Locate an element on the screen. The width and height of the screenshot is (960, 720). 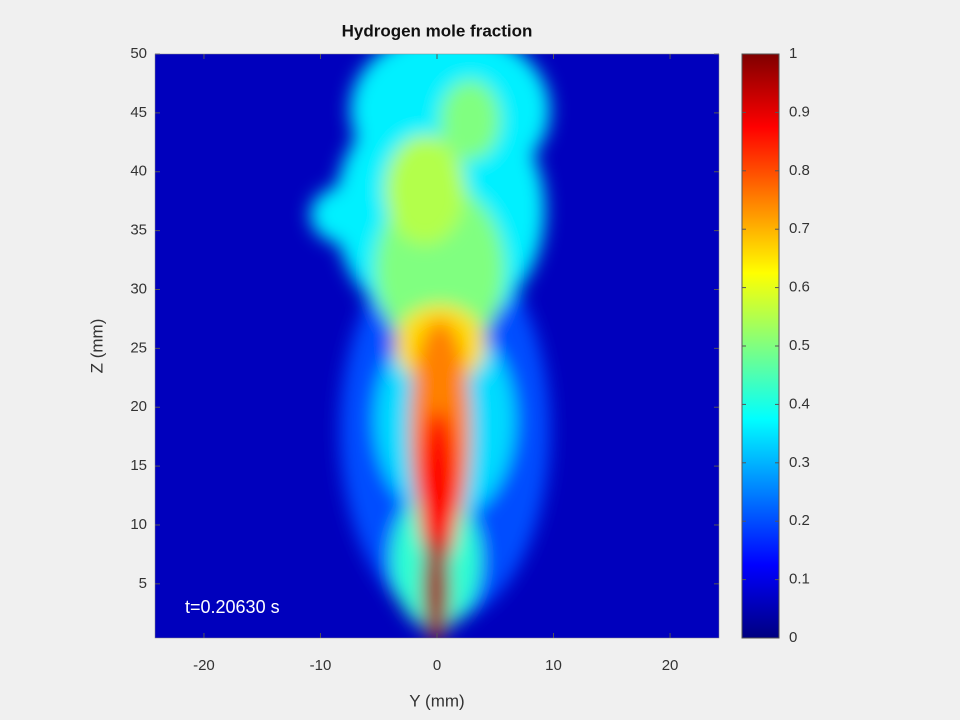
colorbar-box is located at coordinates (760, 346).